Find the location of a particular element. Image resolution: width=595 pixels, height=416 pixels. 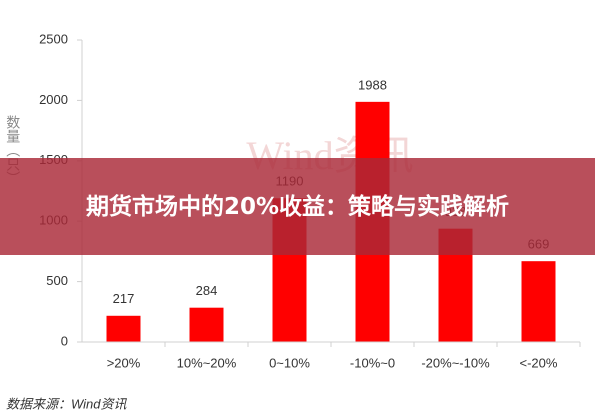

y-tick-label: 0 is located at coordinates (64, 340).